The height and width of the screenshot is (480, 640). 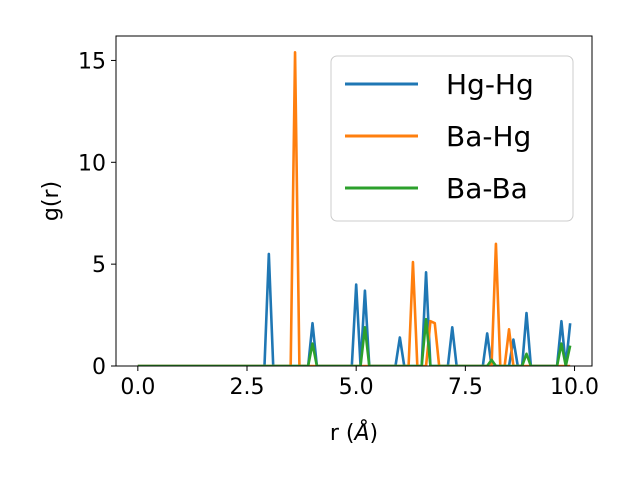 What do you see at coordinates (465, 387) in the screenshot?
I see `x-tick-label: 7.5` at bounding box center [465, 387].